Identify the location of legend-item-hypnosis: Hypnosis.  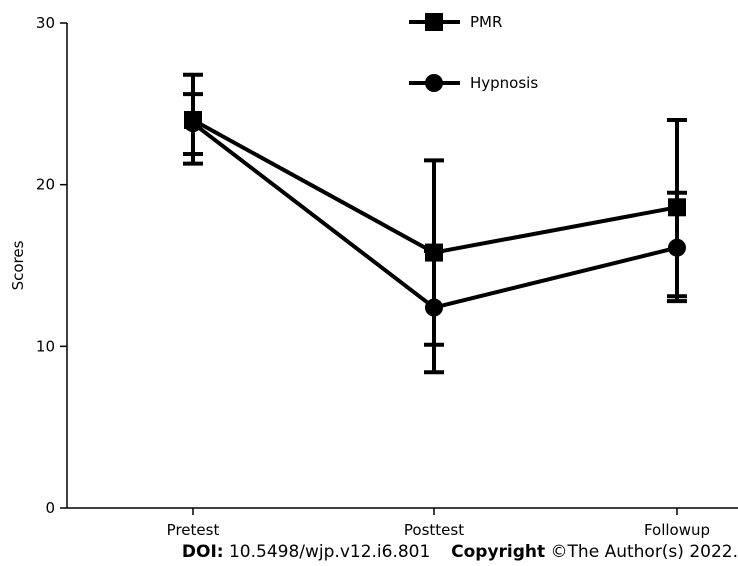
(473, 83).